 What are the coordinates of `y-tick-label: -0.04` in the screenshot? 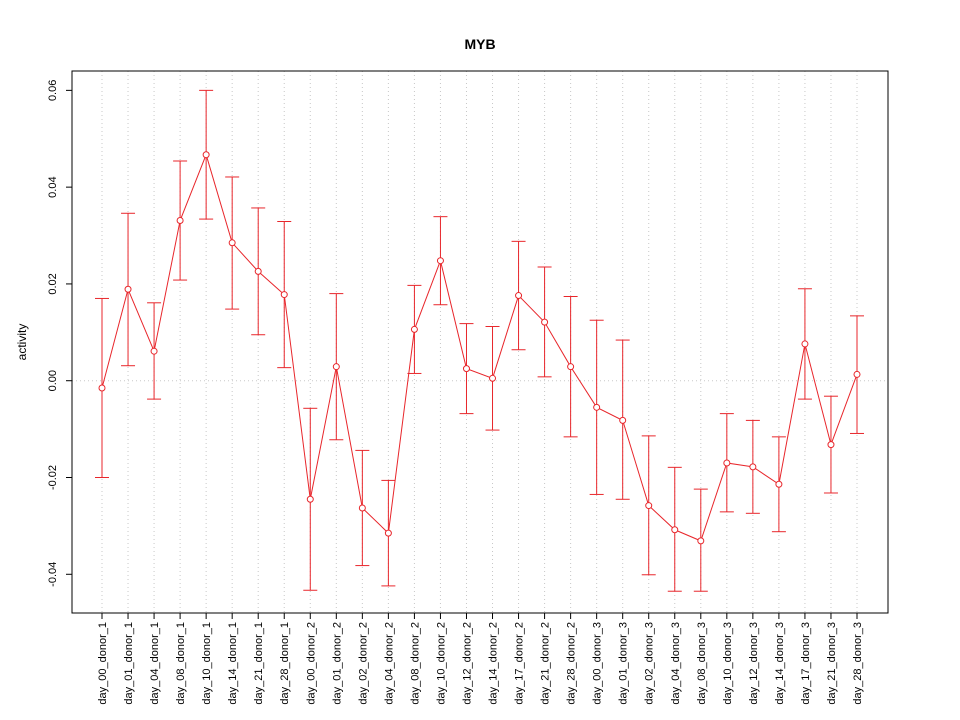 It's located at (53, 574).